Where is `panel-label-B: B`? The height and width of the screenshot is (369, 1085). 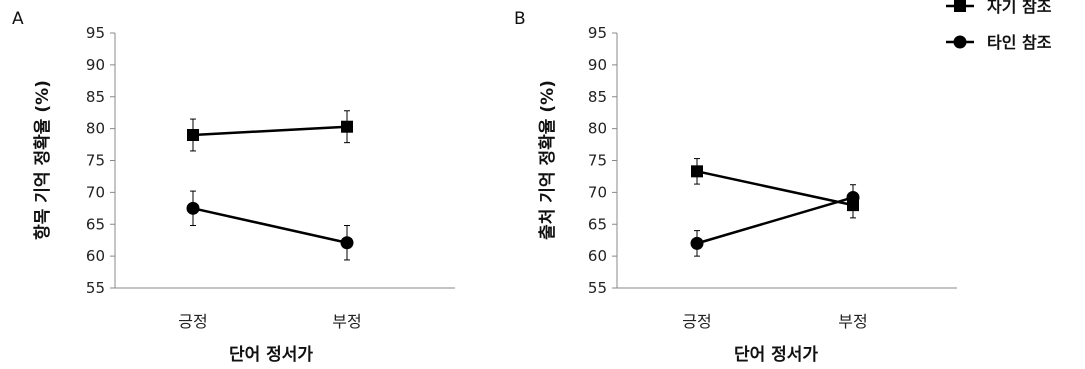 panel-label-B: B is located at coordinates (520, 19).